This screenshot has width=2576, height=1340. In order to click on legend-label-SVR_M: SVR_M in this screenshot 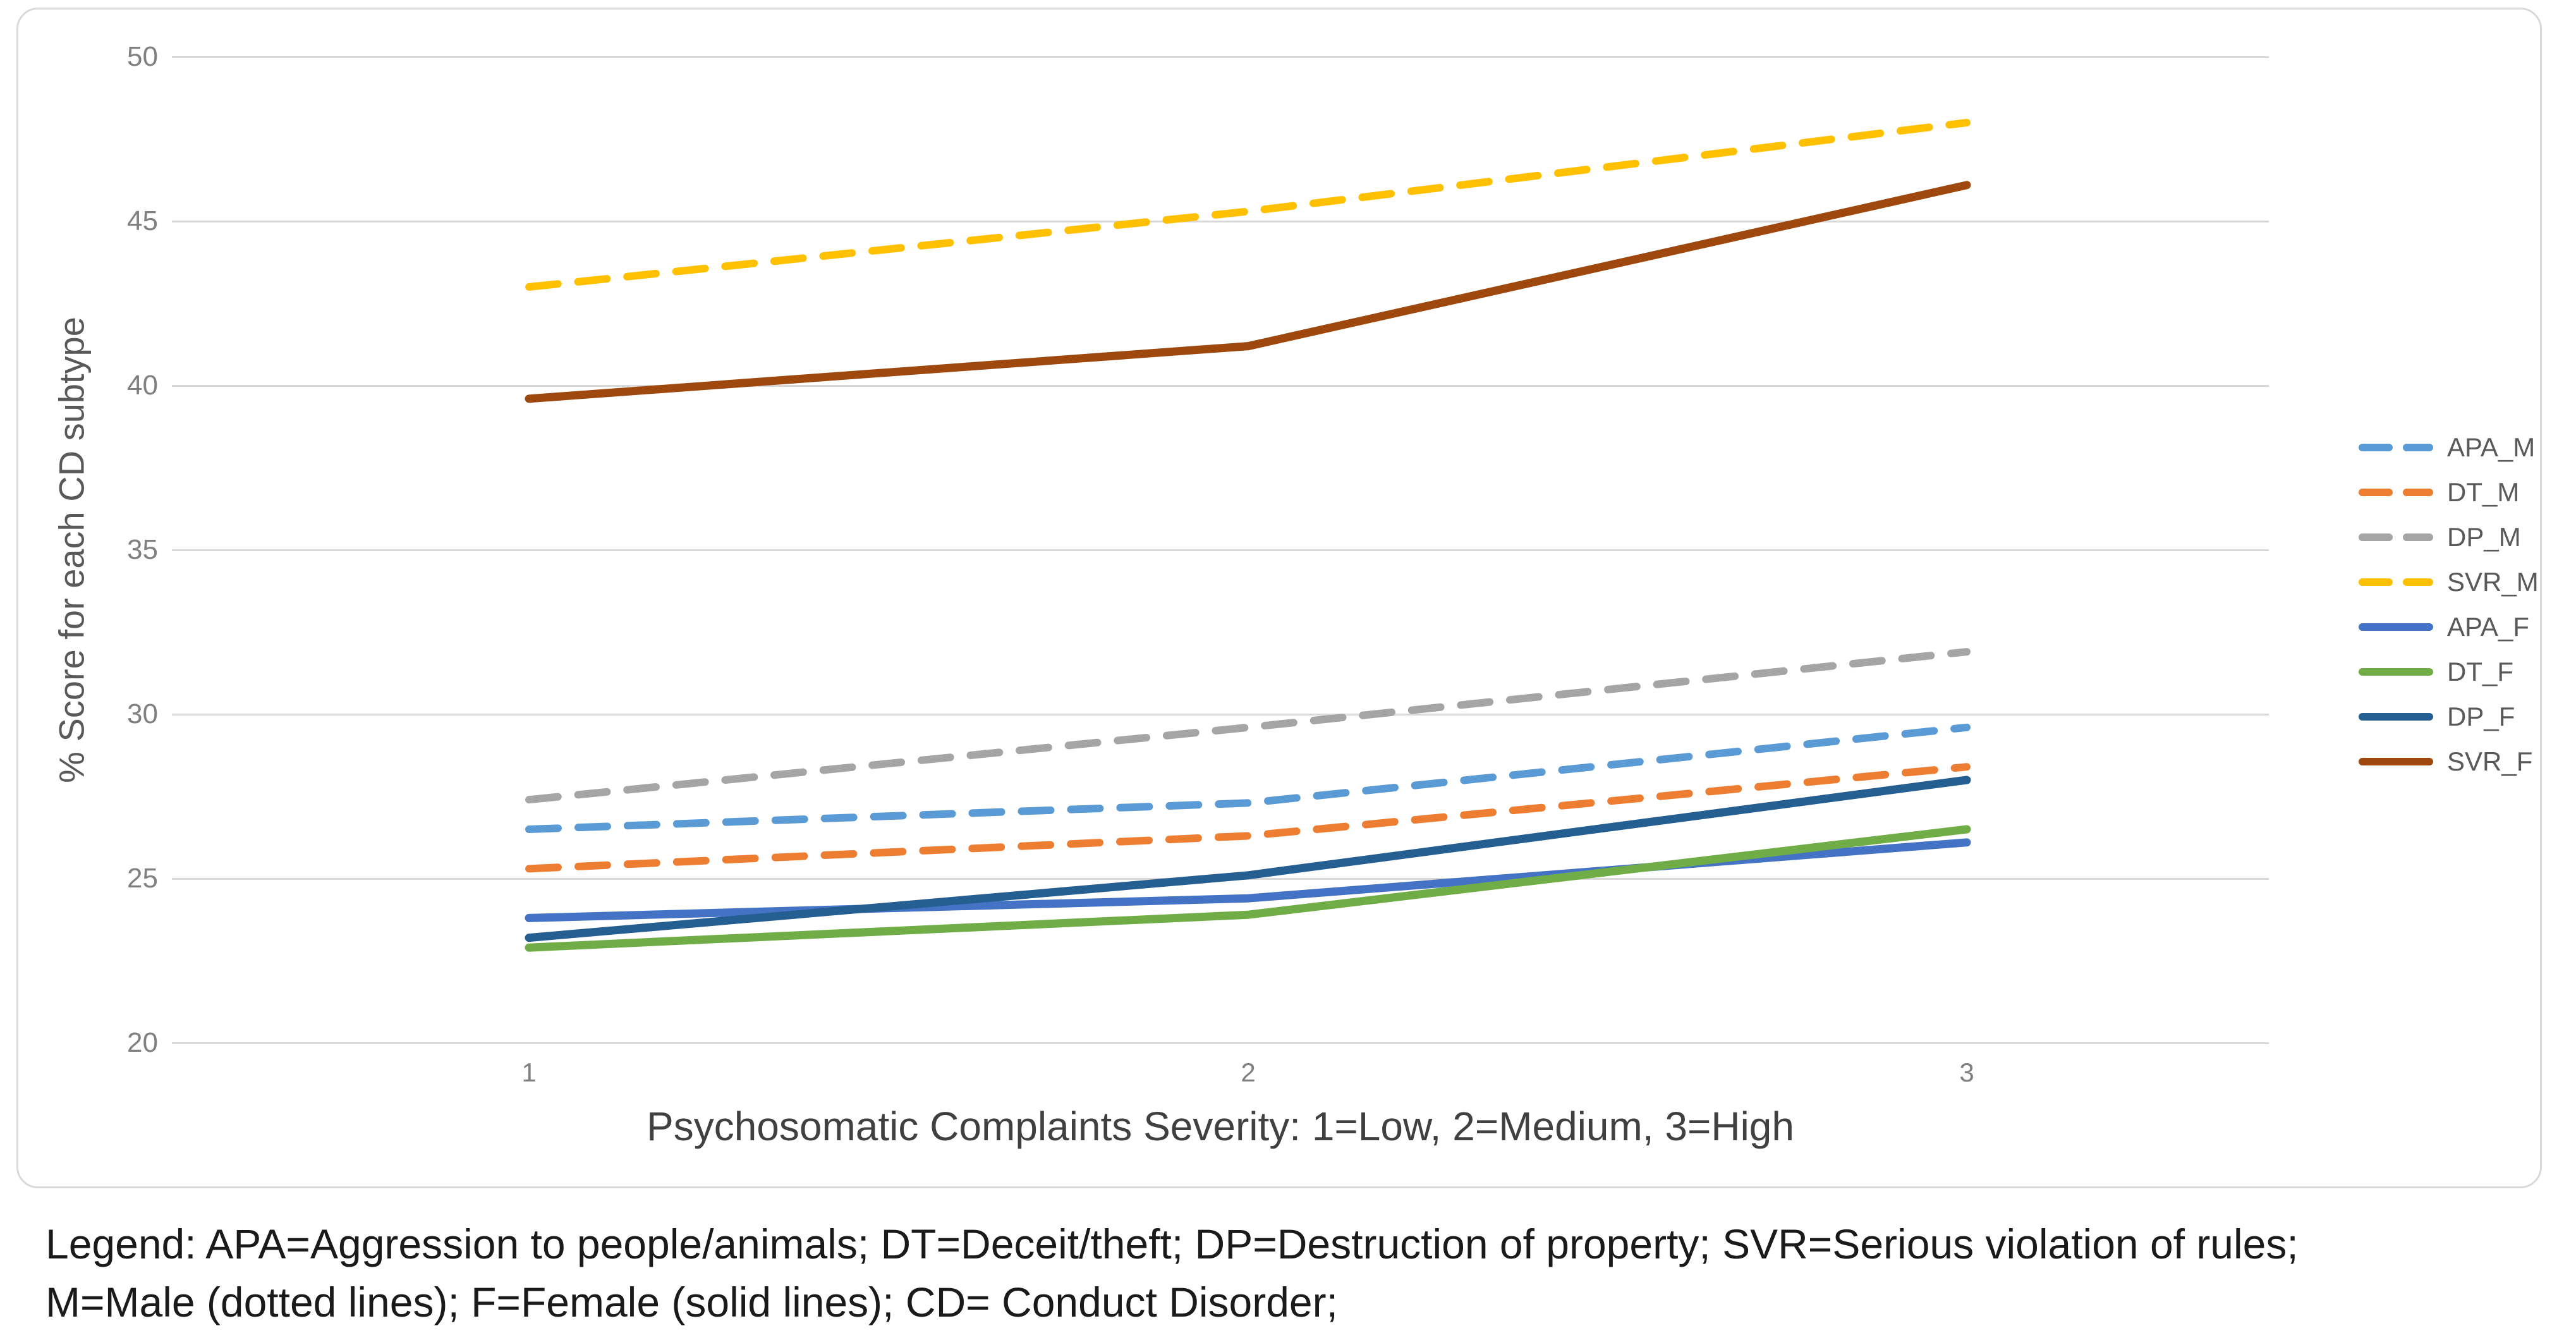, I will do `click(2493, 582)`.